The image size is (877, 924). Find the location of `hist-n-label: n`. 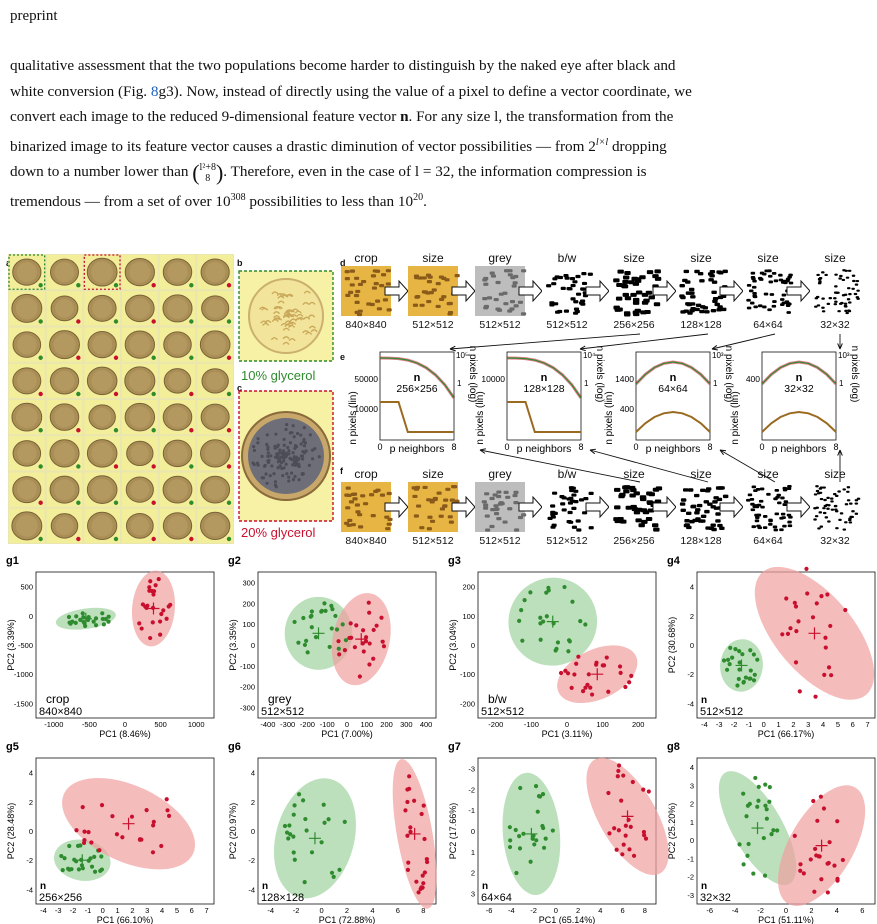

hist-n-label: n is located at coordinates (417, 378).